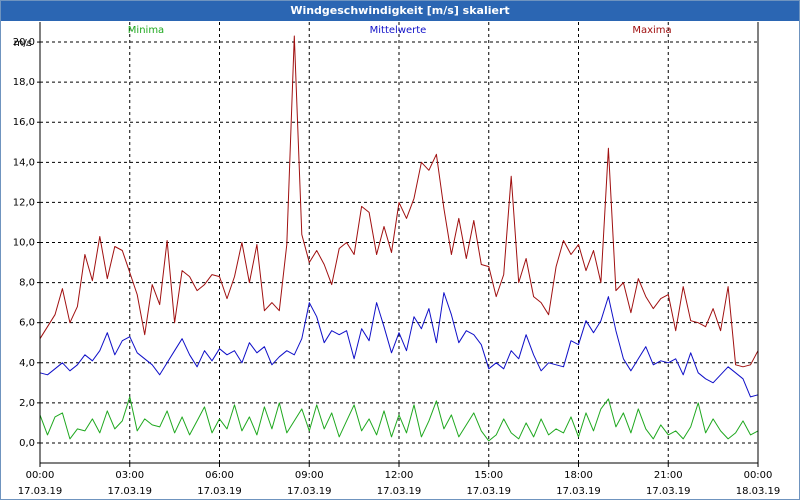  I want to click on legend-mittelwerte: Mittelwerte, so click(398, 30).